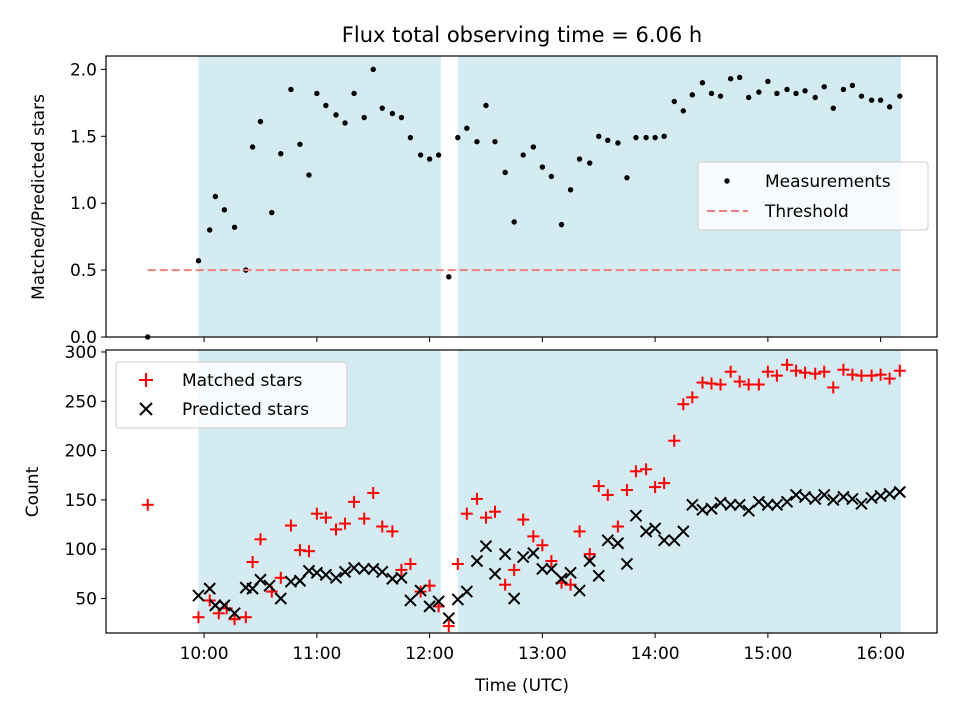 This screenshot has height=720, width=960. What do you see at coordinates (81, 501) in the screenshot?
I see `bottom-y-tick-label: 150` at bounding box center [81, 501].